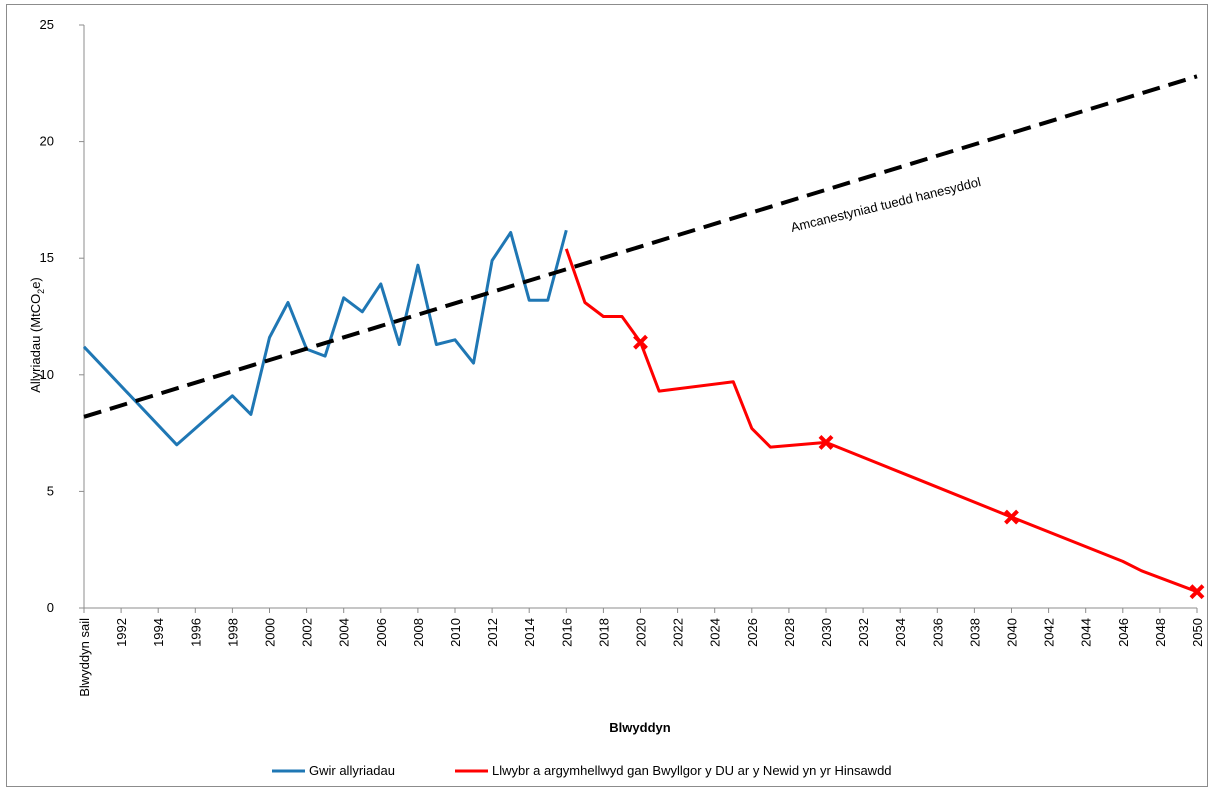 This screenshot has height=791, width=1214. Describe the element at coordinates (603, 632) in the screenshot. I see `x-tick-label: 2018` at that location.